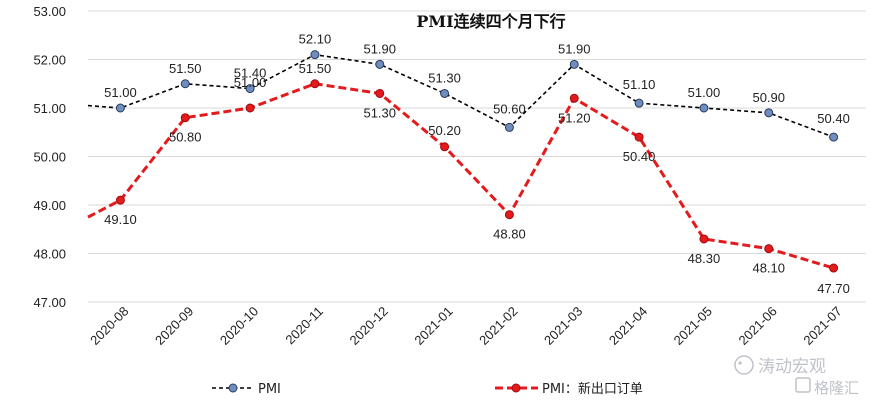 This screenshot has height=404, width=887. I want to click on x-tick-label: 2021-03, so click(563, 326).